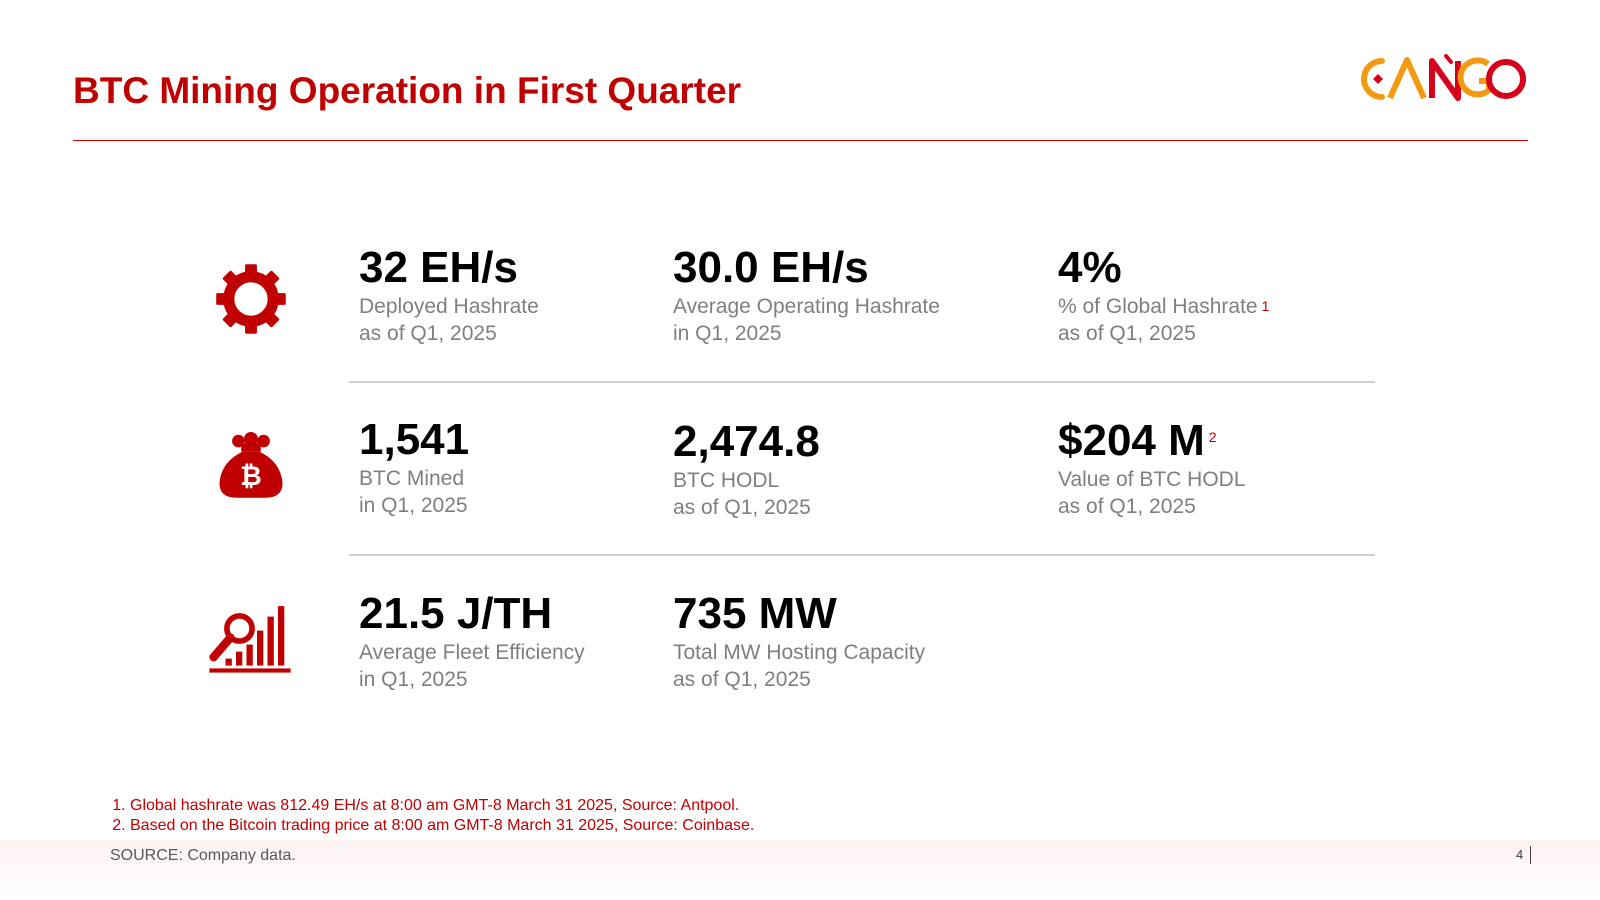  I want to click on metric-value: 32 EH/s, so click(438, 267).